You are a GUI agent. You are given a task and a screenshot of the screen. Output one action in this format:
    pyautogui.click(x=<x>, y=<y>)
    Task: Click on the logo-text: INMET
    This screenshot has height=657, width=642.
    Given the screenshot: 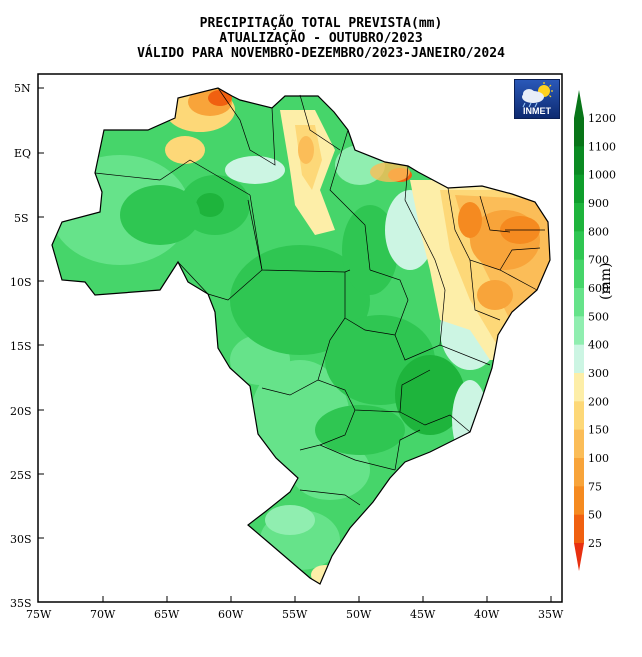 What is the action you would take?
    pyautogui.click(x=537, y=111)
    